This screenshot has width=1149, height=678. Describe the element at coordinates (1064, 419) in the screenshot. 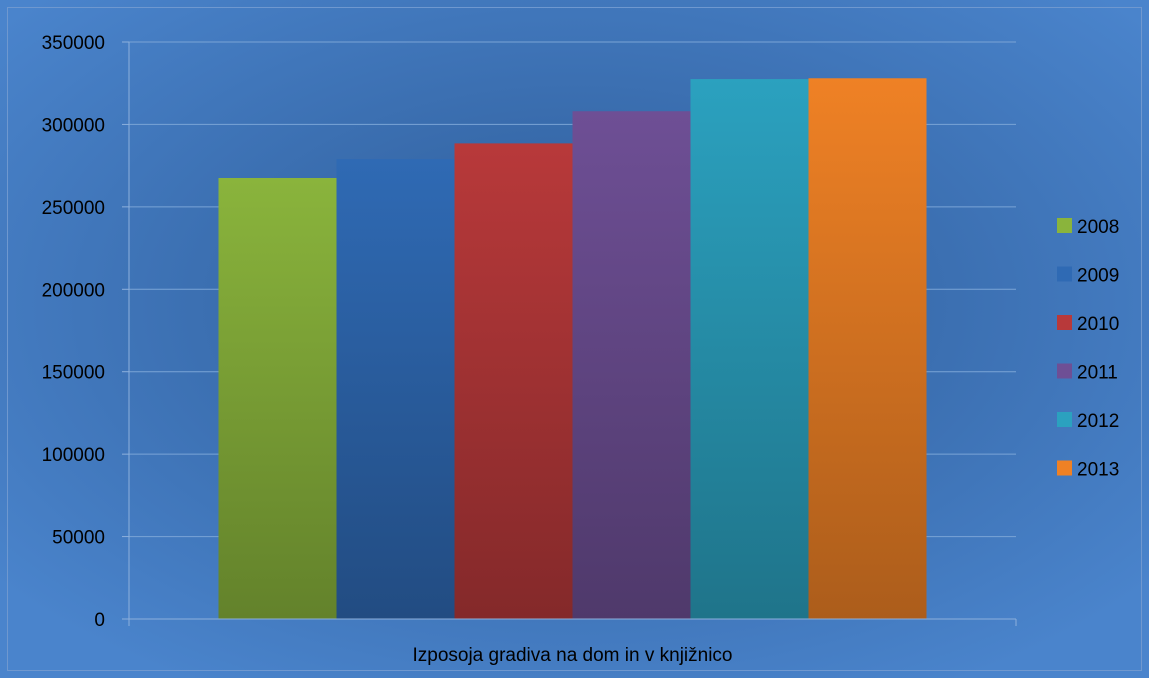

I see `legend-swatch-2012` at that location.